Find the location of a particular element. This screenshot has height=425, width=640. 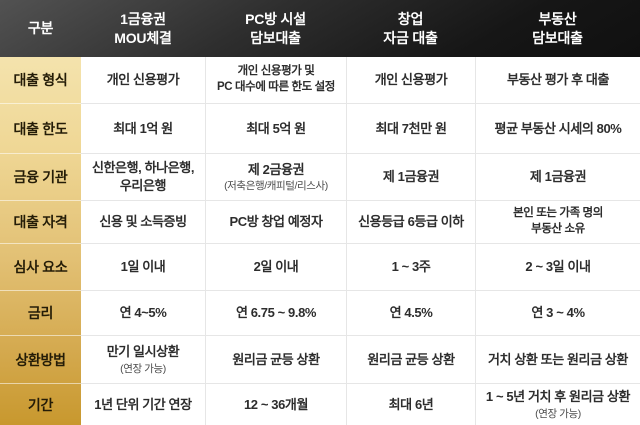

cell-text: 2 ~ 3일 이내 is located at coordinates (558, 267).